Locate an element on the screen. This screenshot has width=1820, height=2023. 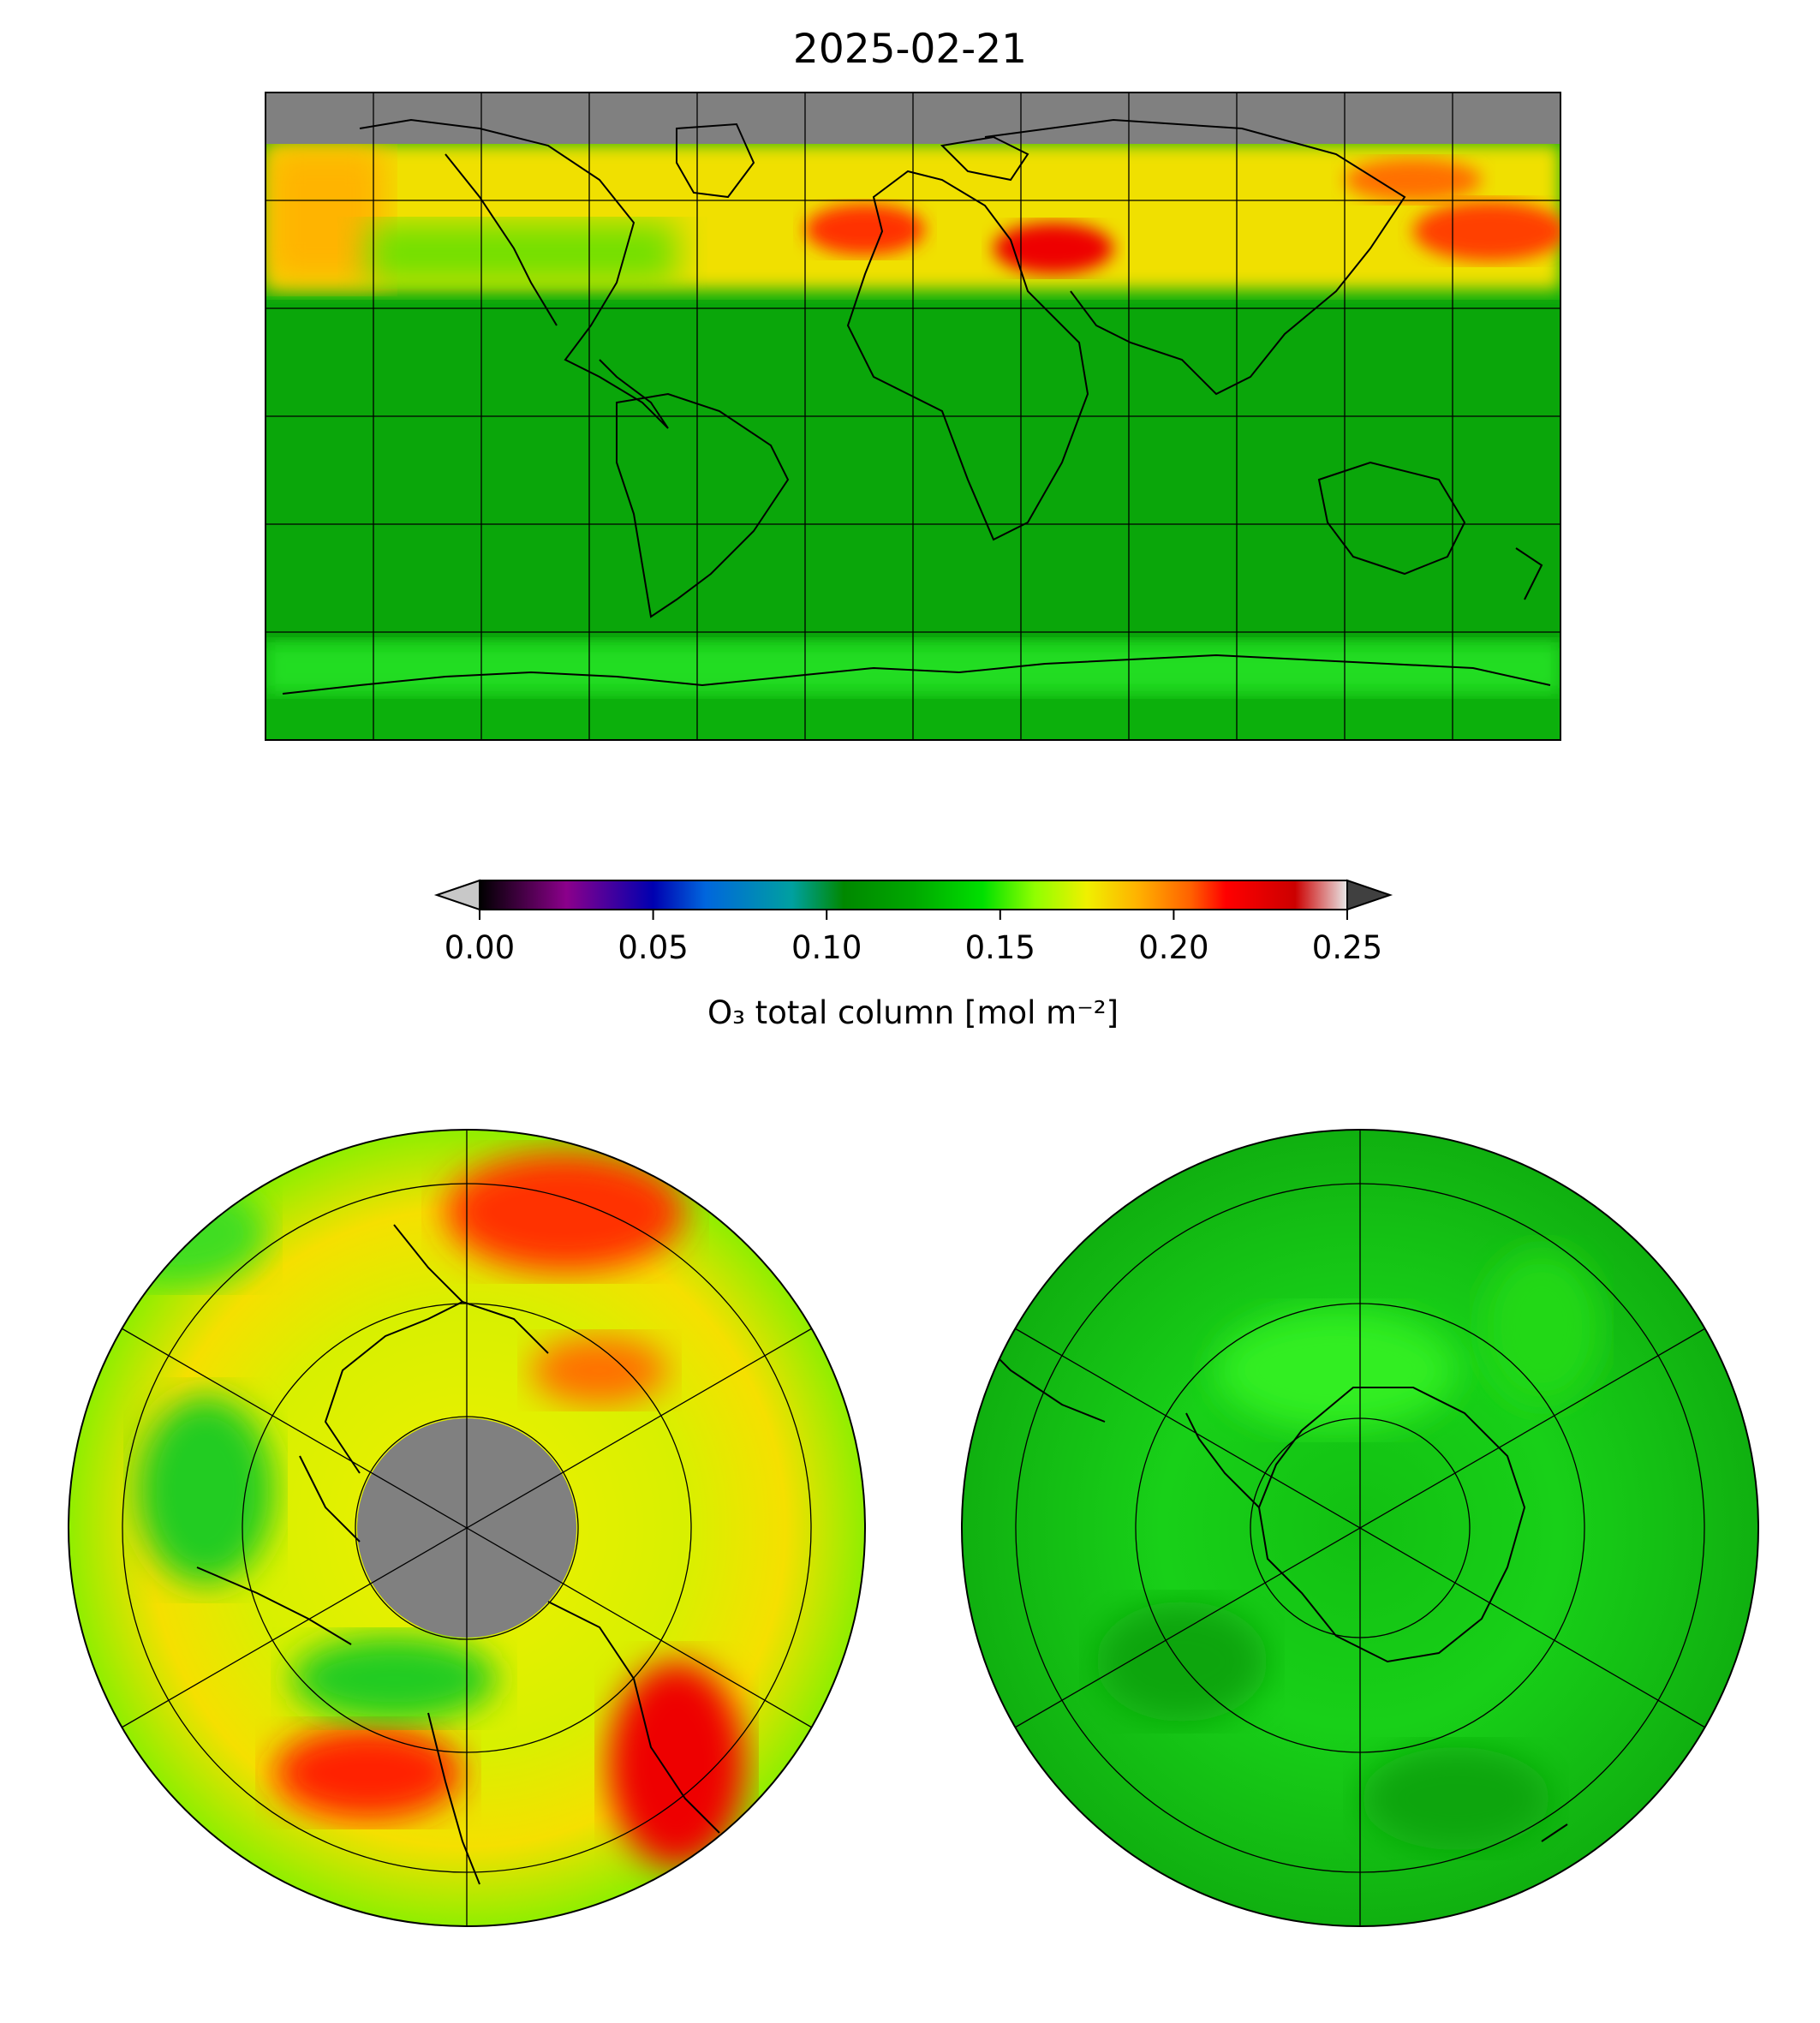
colorbar-over-extension is located at coordinates (1369, 895).